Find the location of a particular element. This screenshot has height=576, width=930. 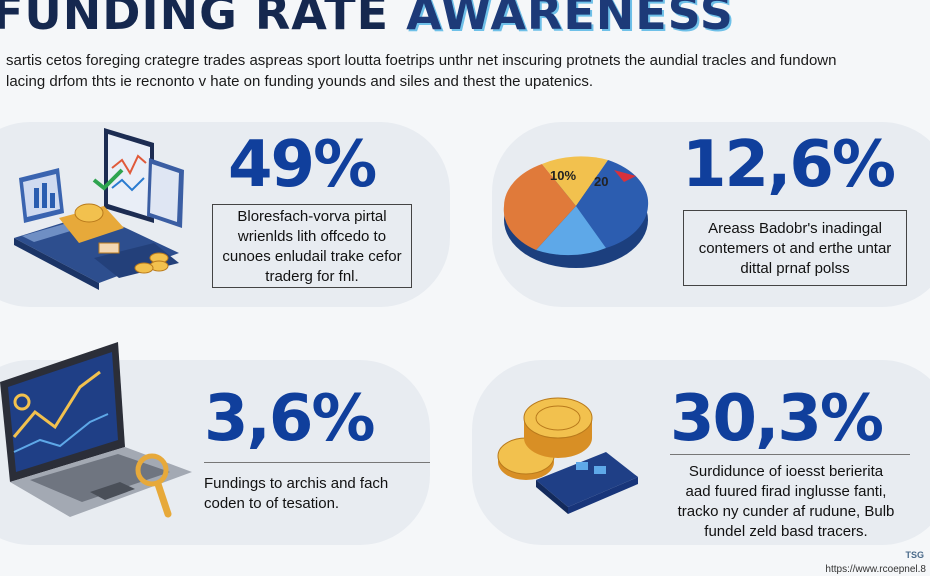

desc-line: dittal prnaf polss is located at coordinates (795, 268).